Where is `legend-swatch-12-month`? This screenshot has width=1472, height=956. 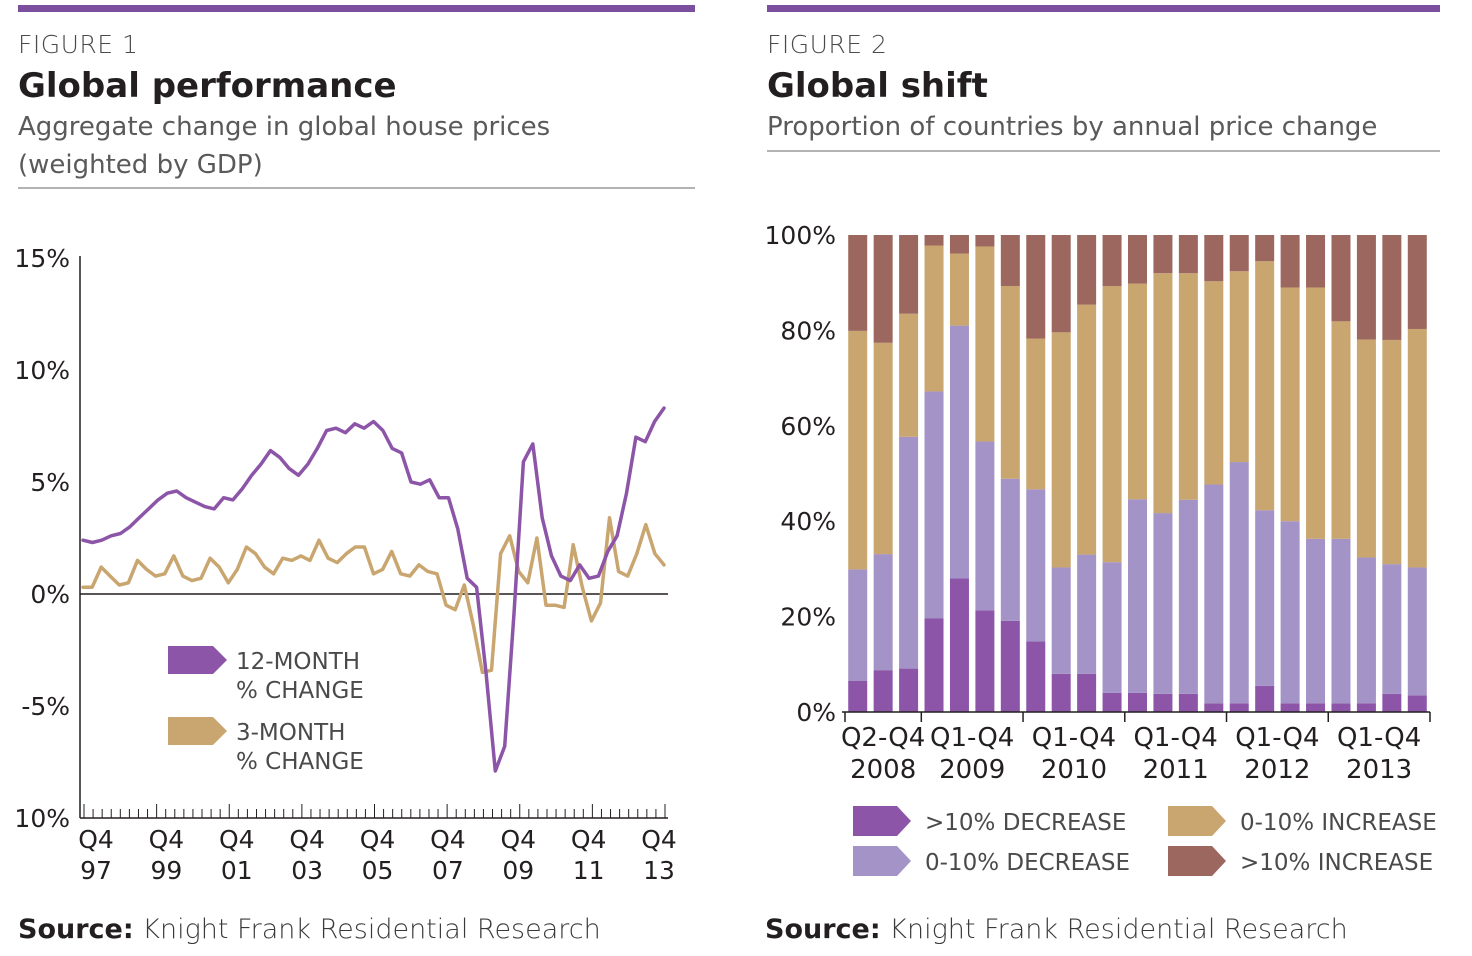 legend-swatch-12-month is located at coordinates (197, 660).